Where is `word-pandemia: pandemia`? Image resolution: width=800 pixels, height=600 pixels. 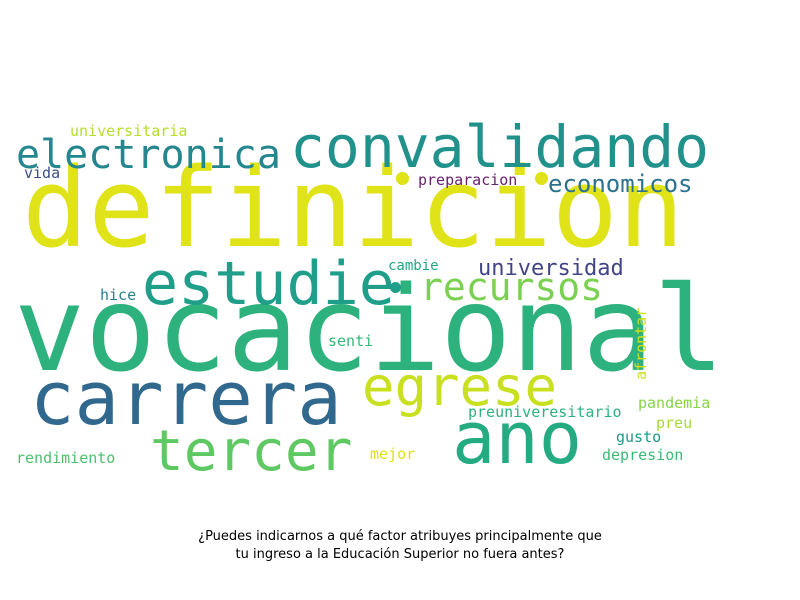
word-pandemia: pandemia is located at coordinates (674, 403).